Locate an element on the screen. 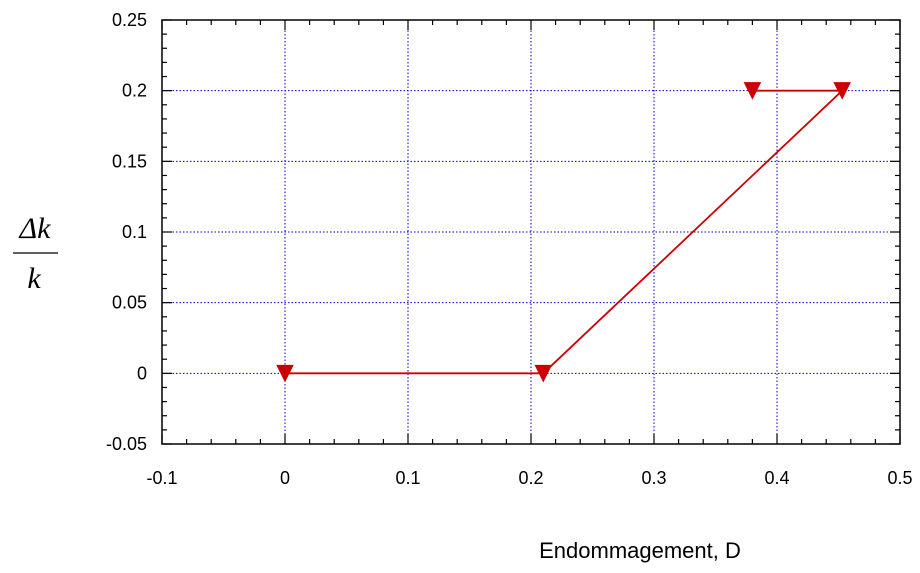  y-tick-label: 0.25 is located at coordinates (129, 20).